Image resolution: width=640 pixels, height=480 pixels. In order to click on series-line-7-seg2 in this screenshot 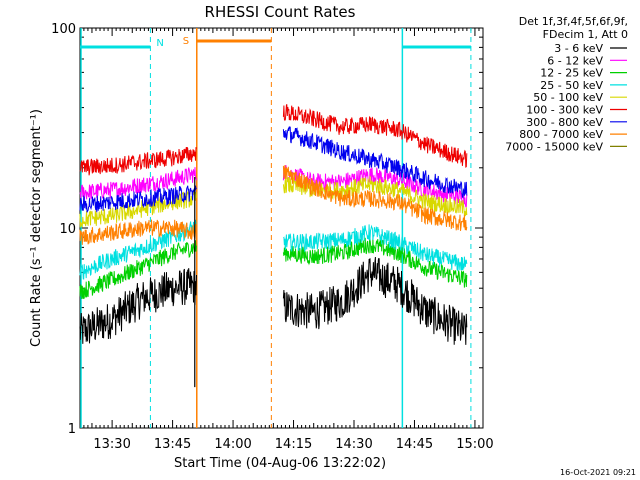, I will do `click(375, 162)`.